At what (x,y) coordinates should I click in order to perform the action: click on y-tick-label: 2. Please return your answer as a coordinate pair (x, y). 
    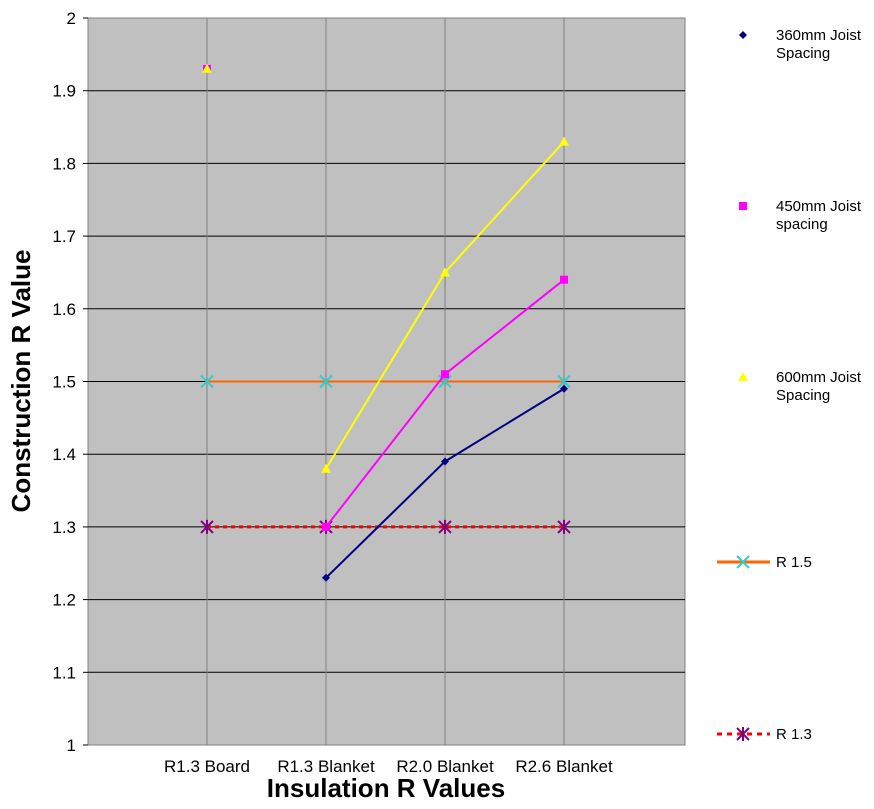
    Looking at the image, I should click on (71, 18).